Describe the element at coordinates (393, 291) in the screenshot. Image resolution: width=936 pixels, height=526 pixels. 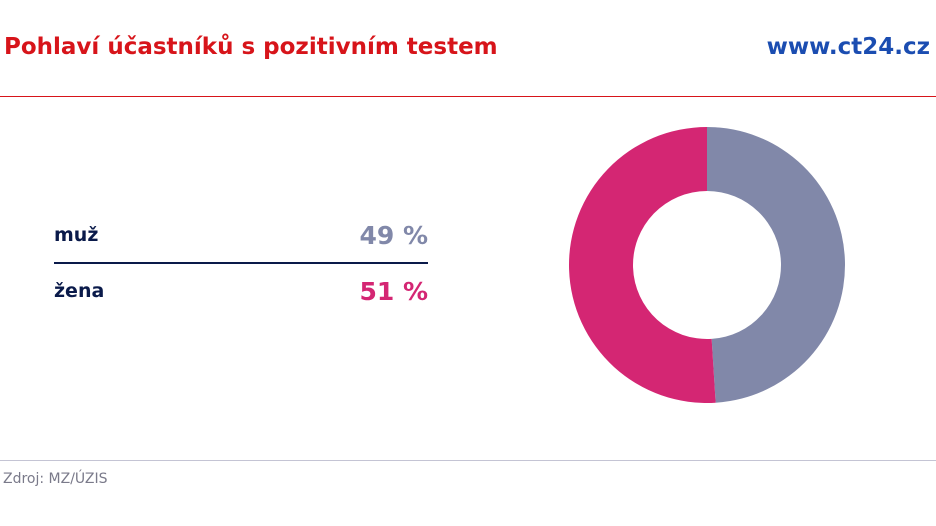
I see `legend-value-zena: 51 %` at that location.